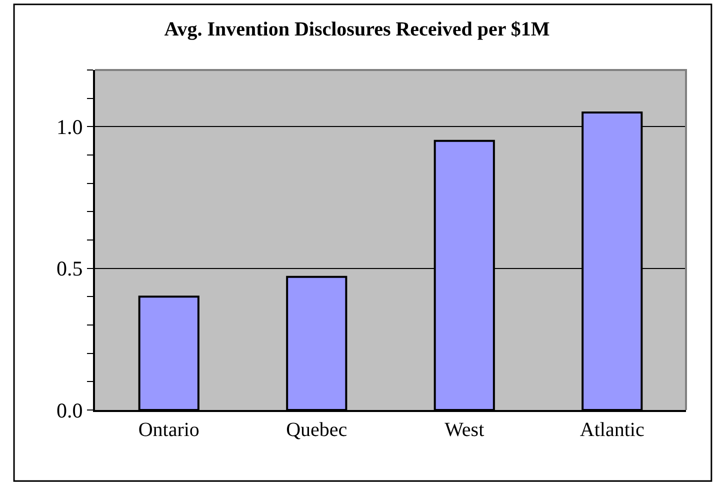 The image size is (714, 482). I want to click on y-tick-label: 1.0, so click(69, 127).